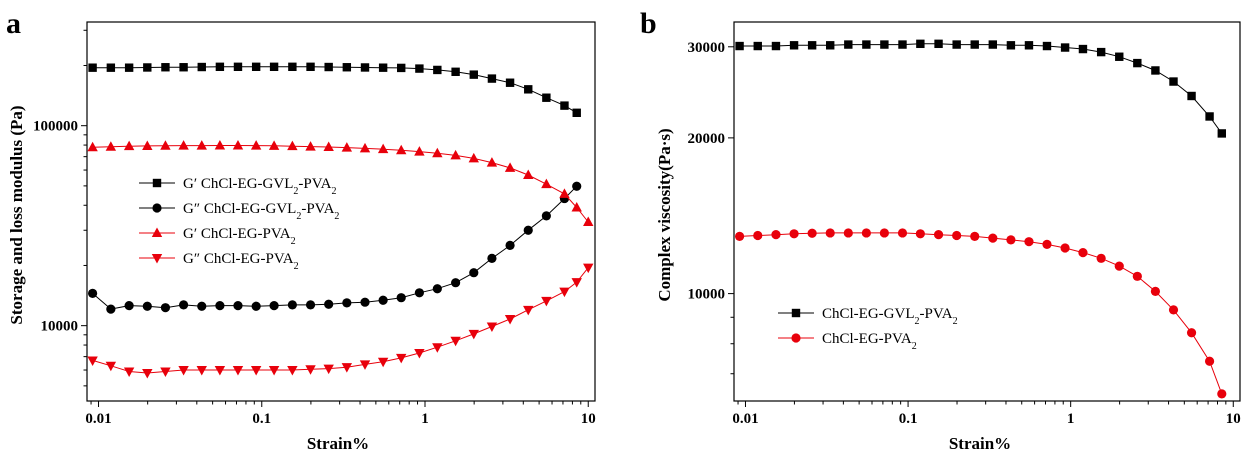 This screenshot has width=1242, height=456. I want to click on panel-a-series-2-line, so click(340, 184).